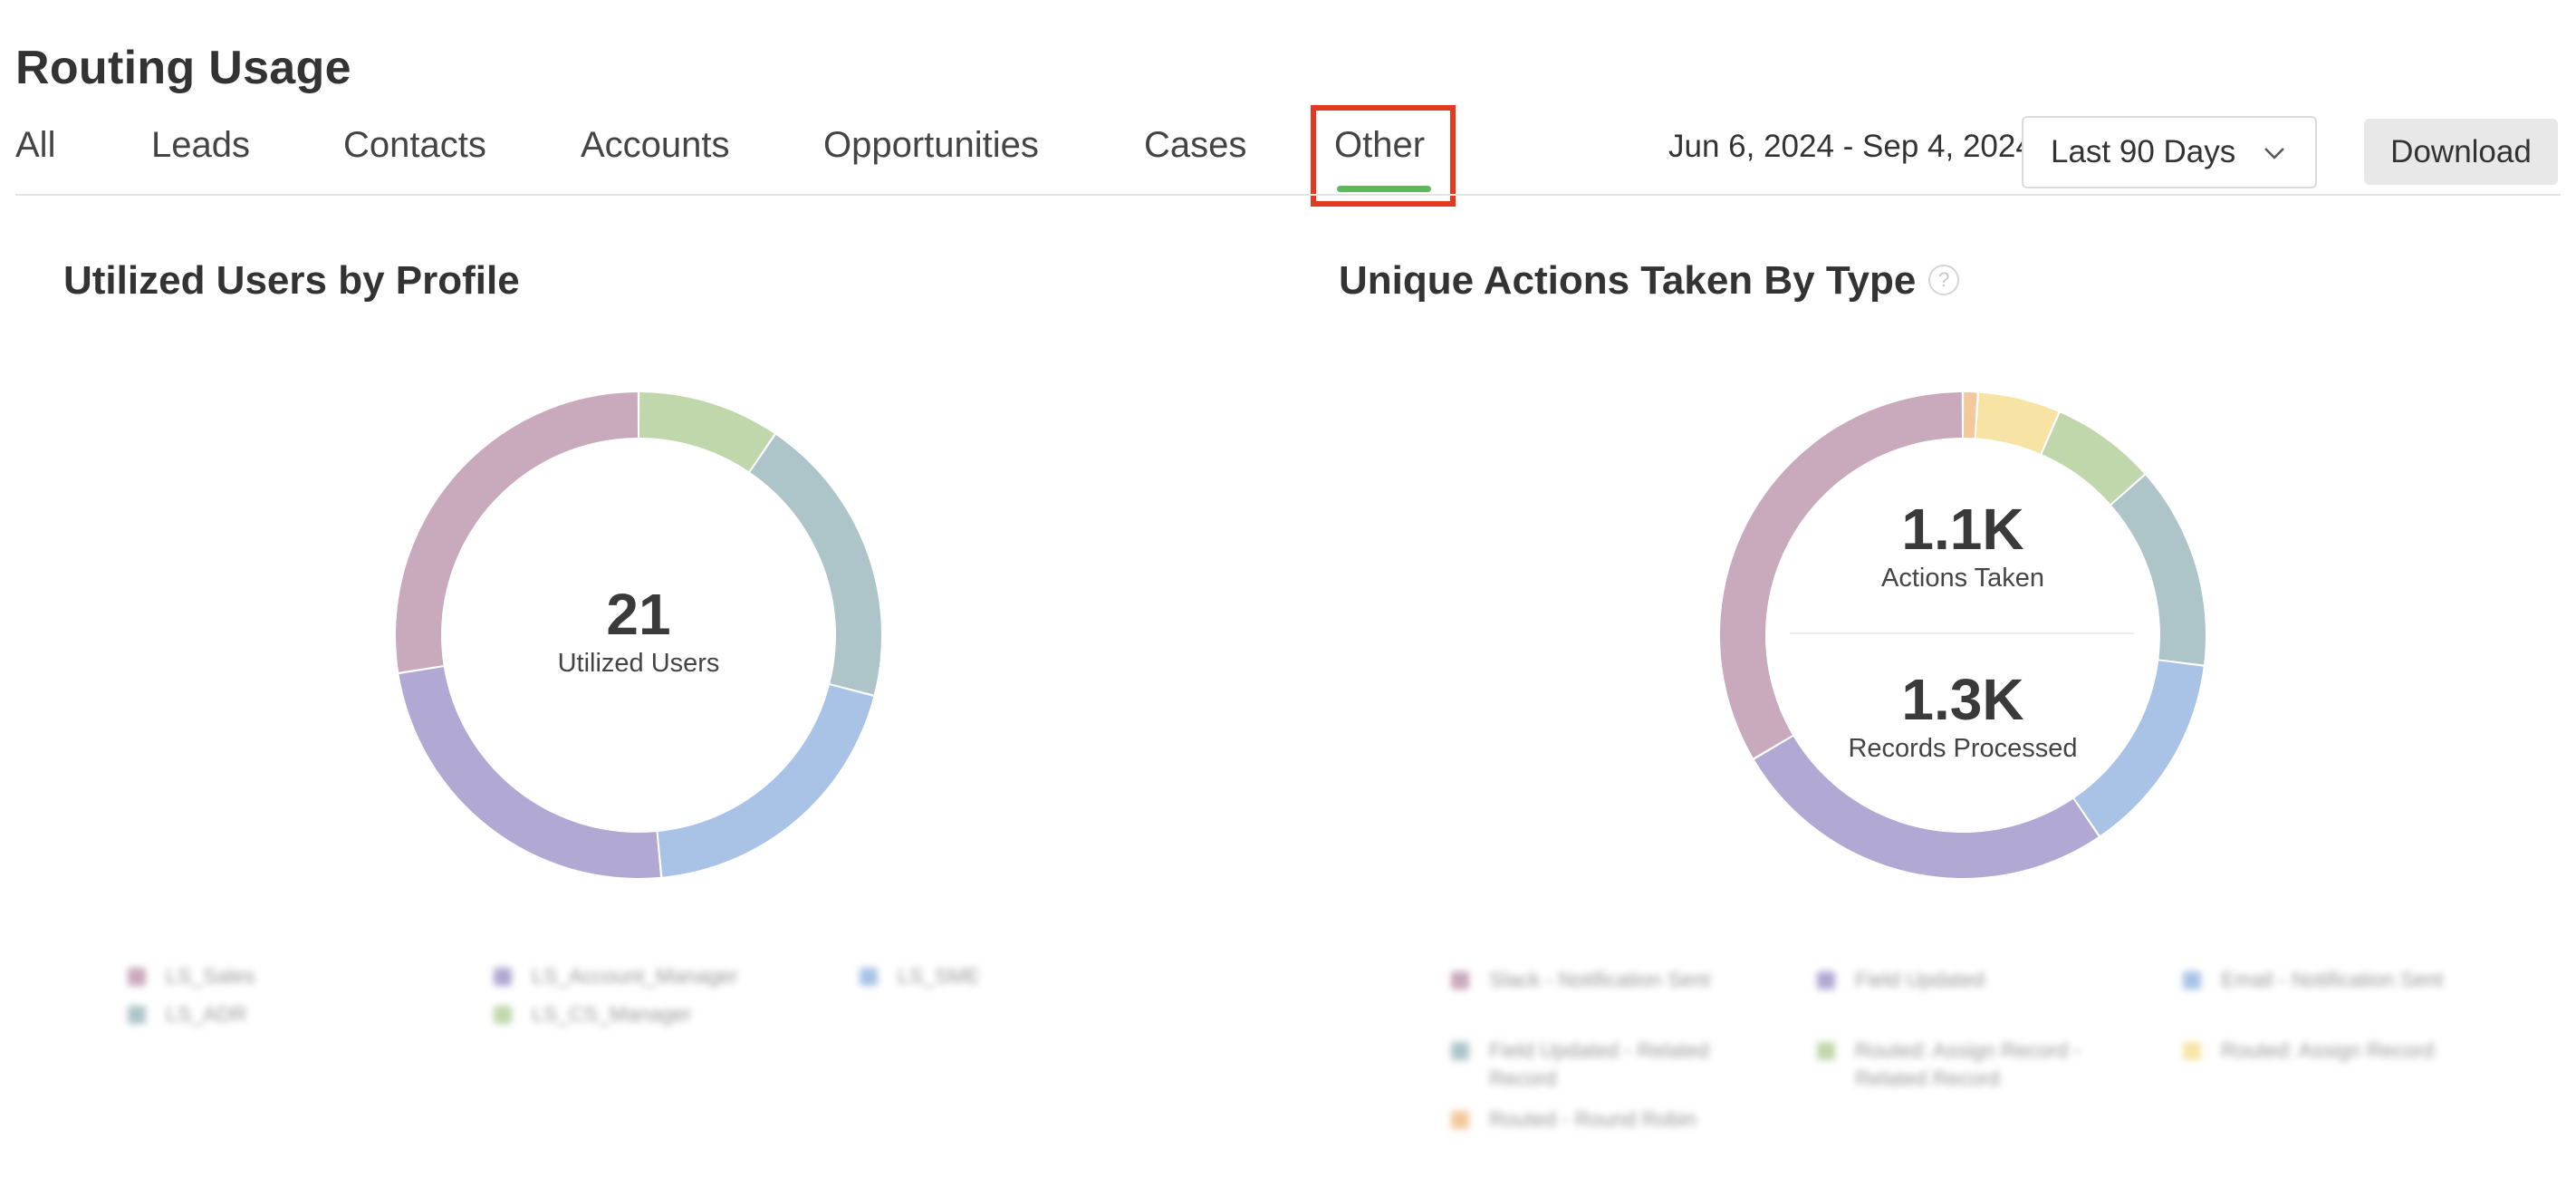 This screenshot has height=1187, width=2576. I want to click on actions-taken-stat: 1.1K Actions Taken, so click(1963, 547).